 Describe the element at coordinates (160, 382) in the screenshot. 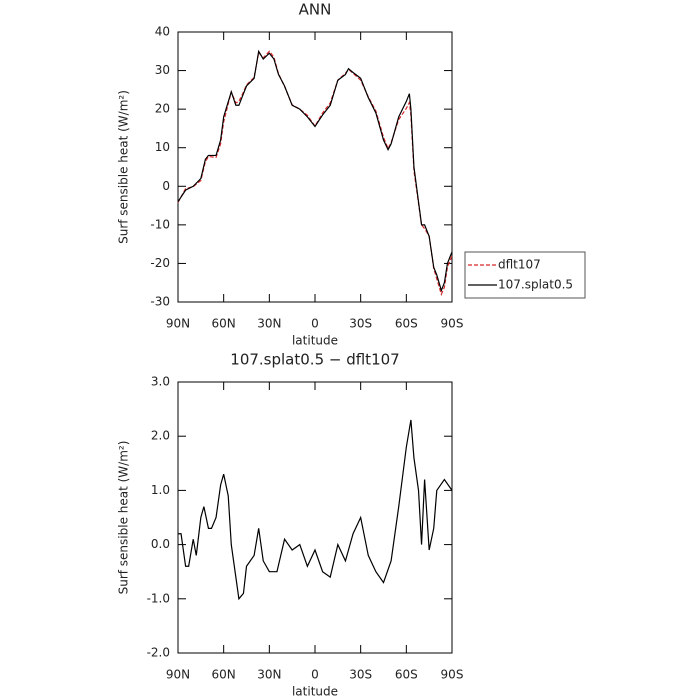

I see `y-tick-label: 3.0` at that location.